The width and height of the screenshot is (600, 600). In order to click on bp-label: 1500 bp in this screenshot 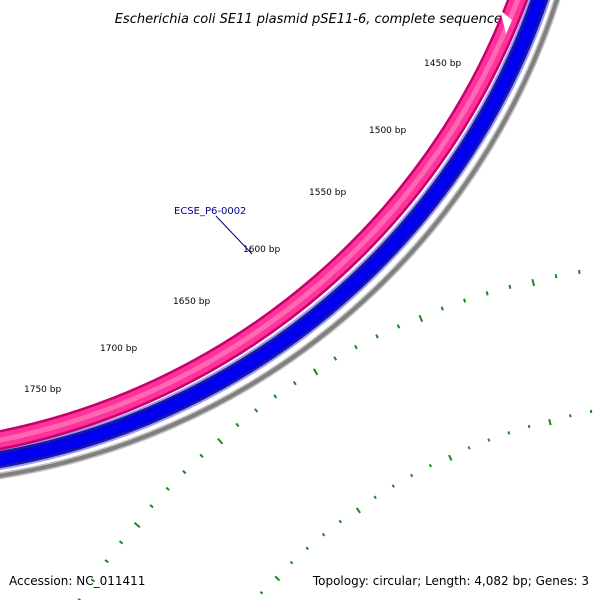, I will do `click(387, 131)`.